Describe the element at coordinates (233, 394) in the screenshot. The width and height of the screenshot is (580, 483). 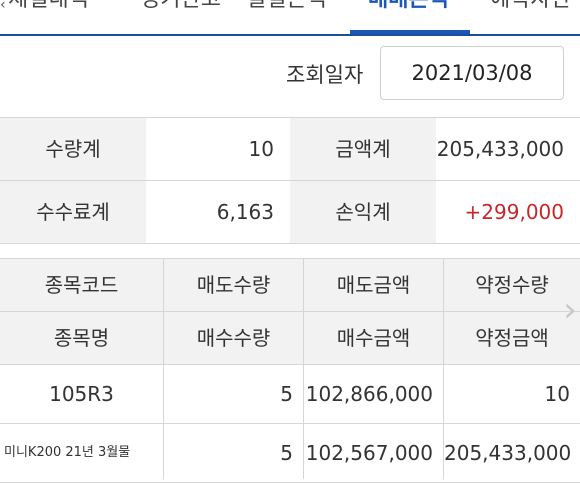
I see `cell-sell-qty: 5` at that location.